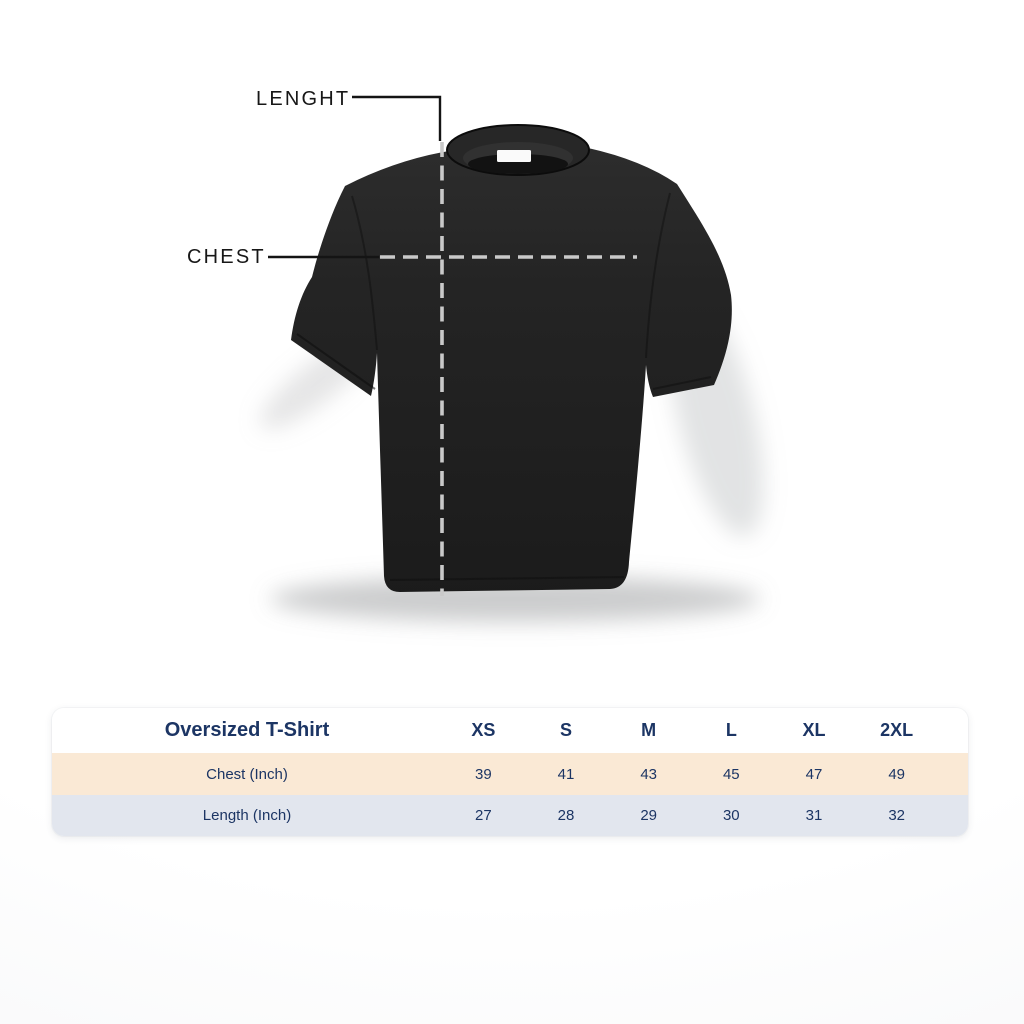  Describe the element at coordinates (731, 815) in the screenshot. I see `length-value: 30` at that location.